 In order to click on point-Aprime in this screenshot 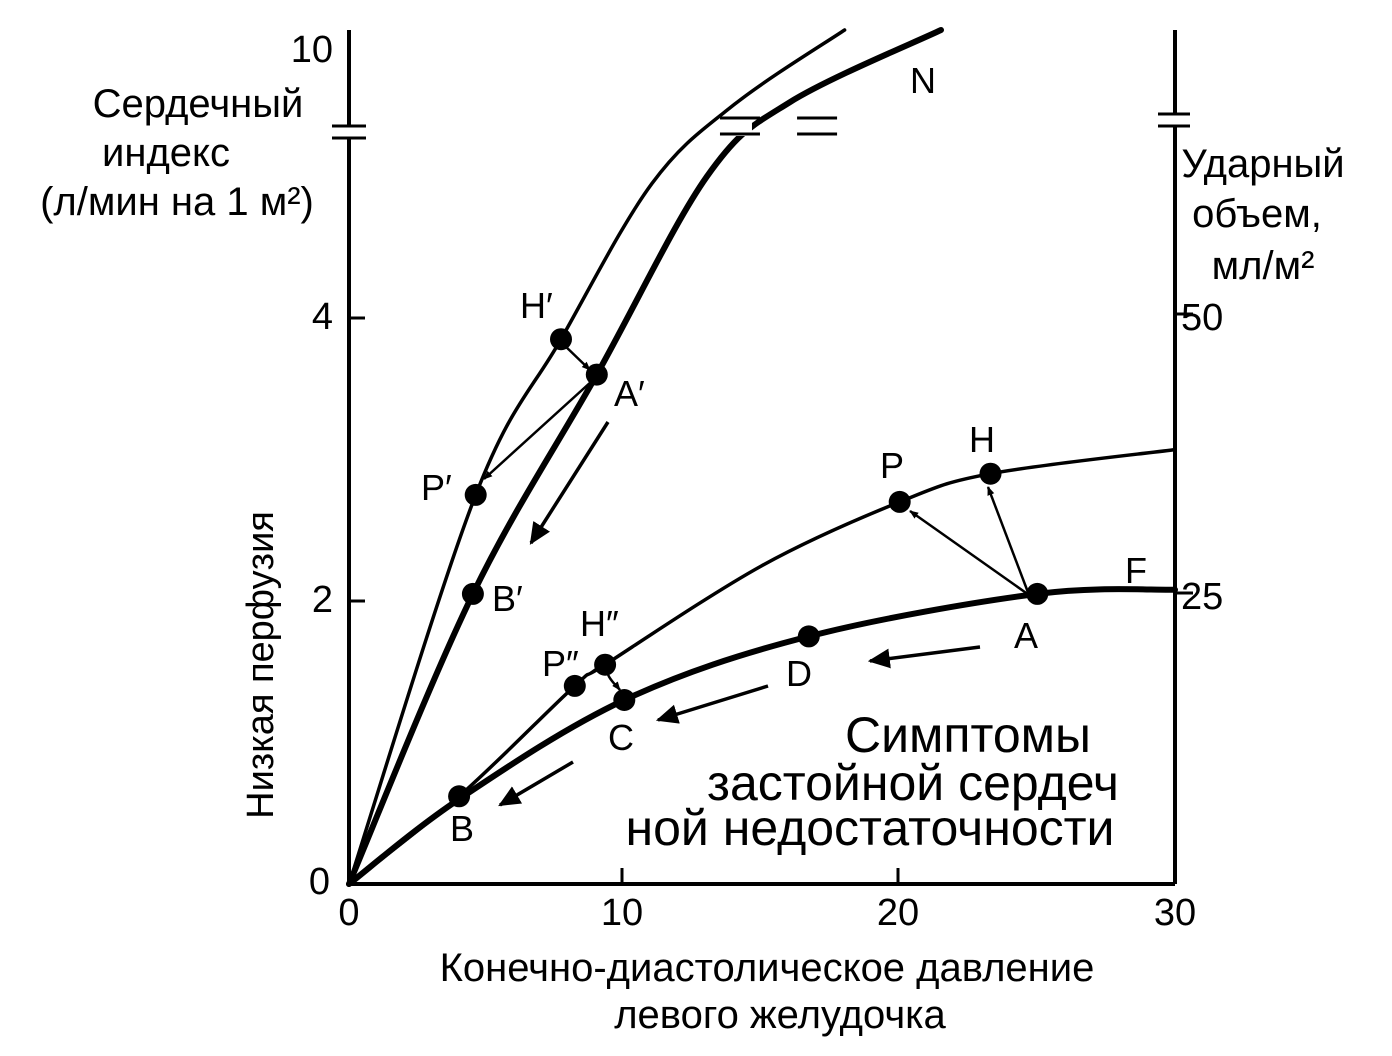, I will do `click(596, 374)`.